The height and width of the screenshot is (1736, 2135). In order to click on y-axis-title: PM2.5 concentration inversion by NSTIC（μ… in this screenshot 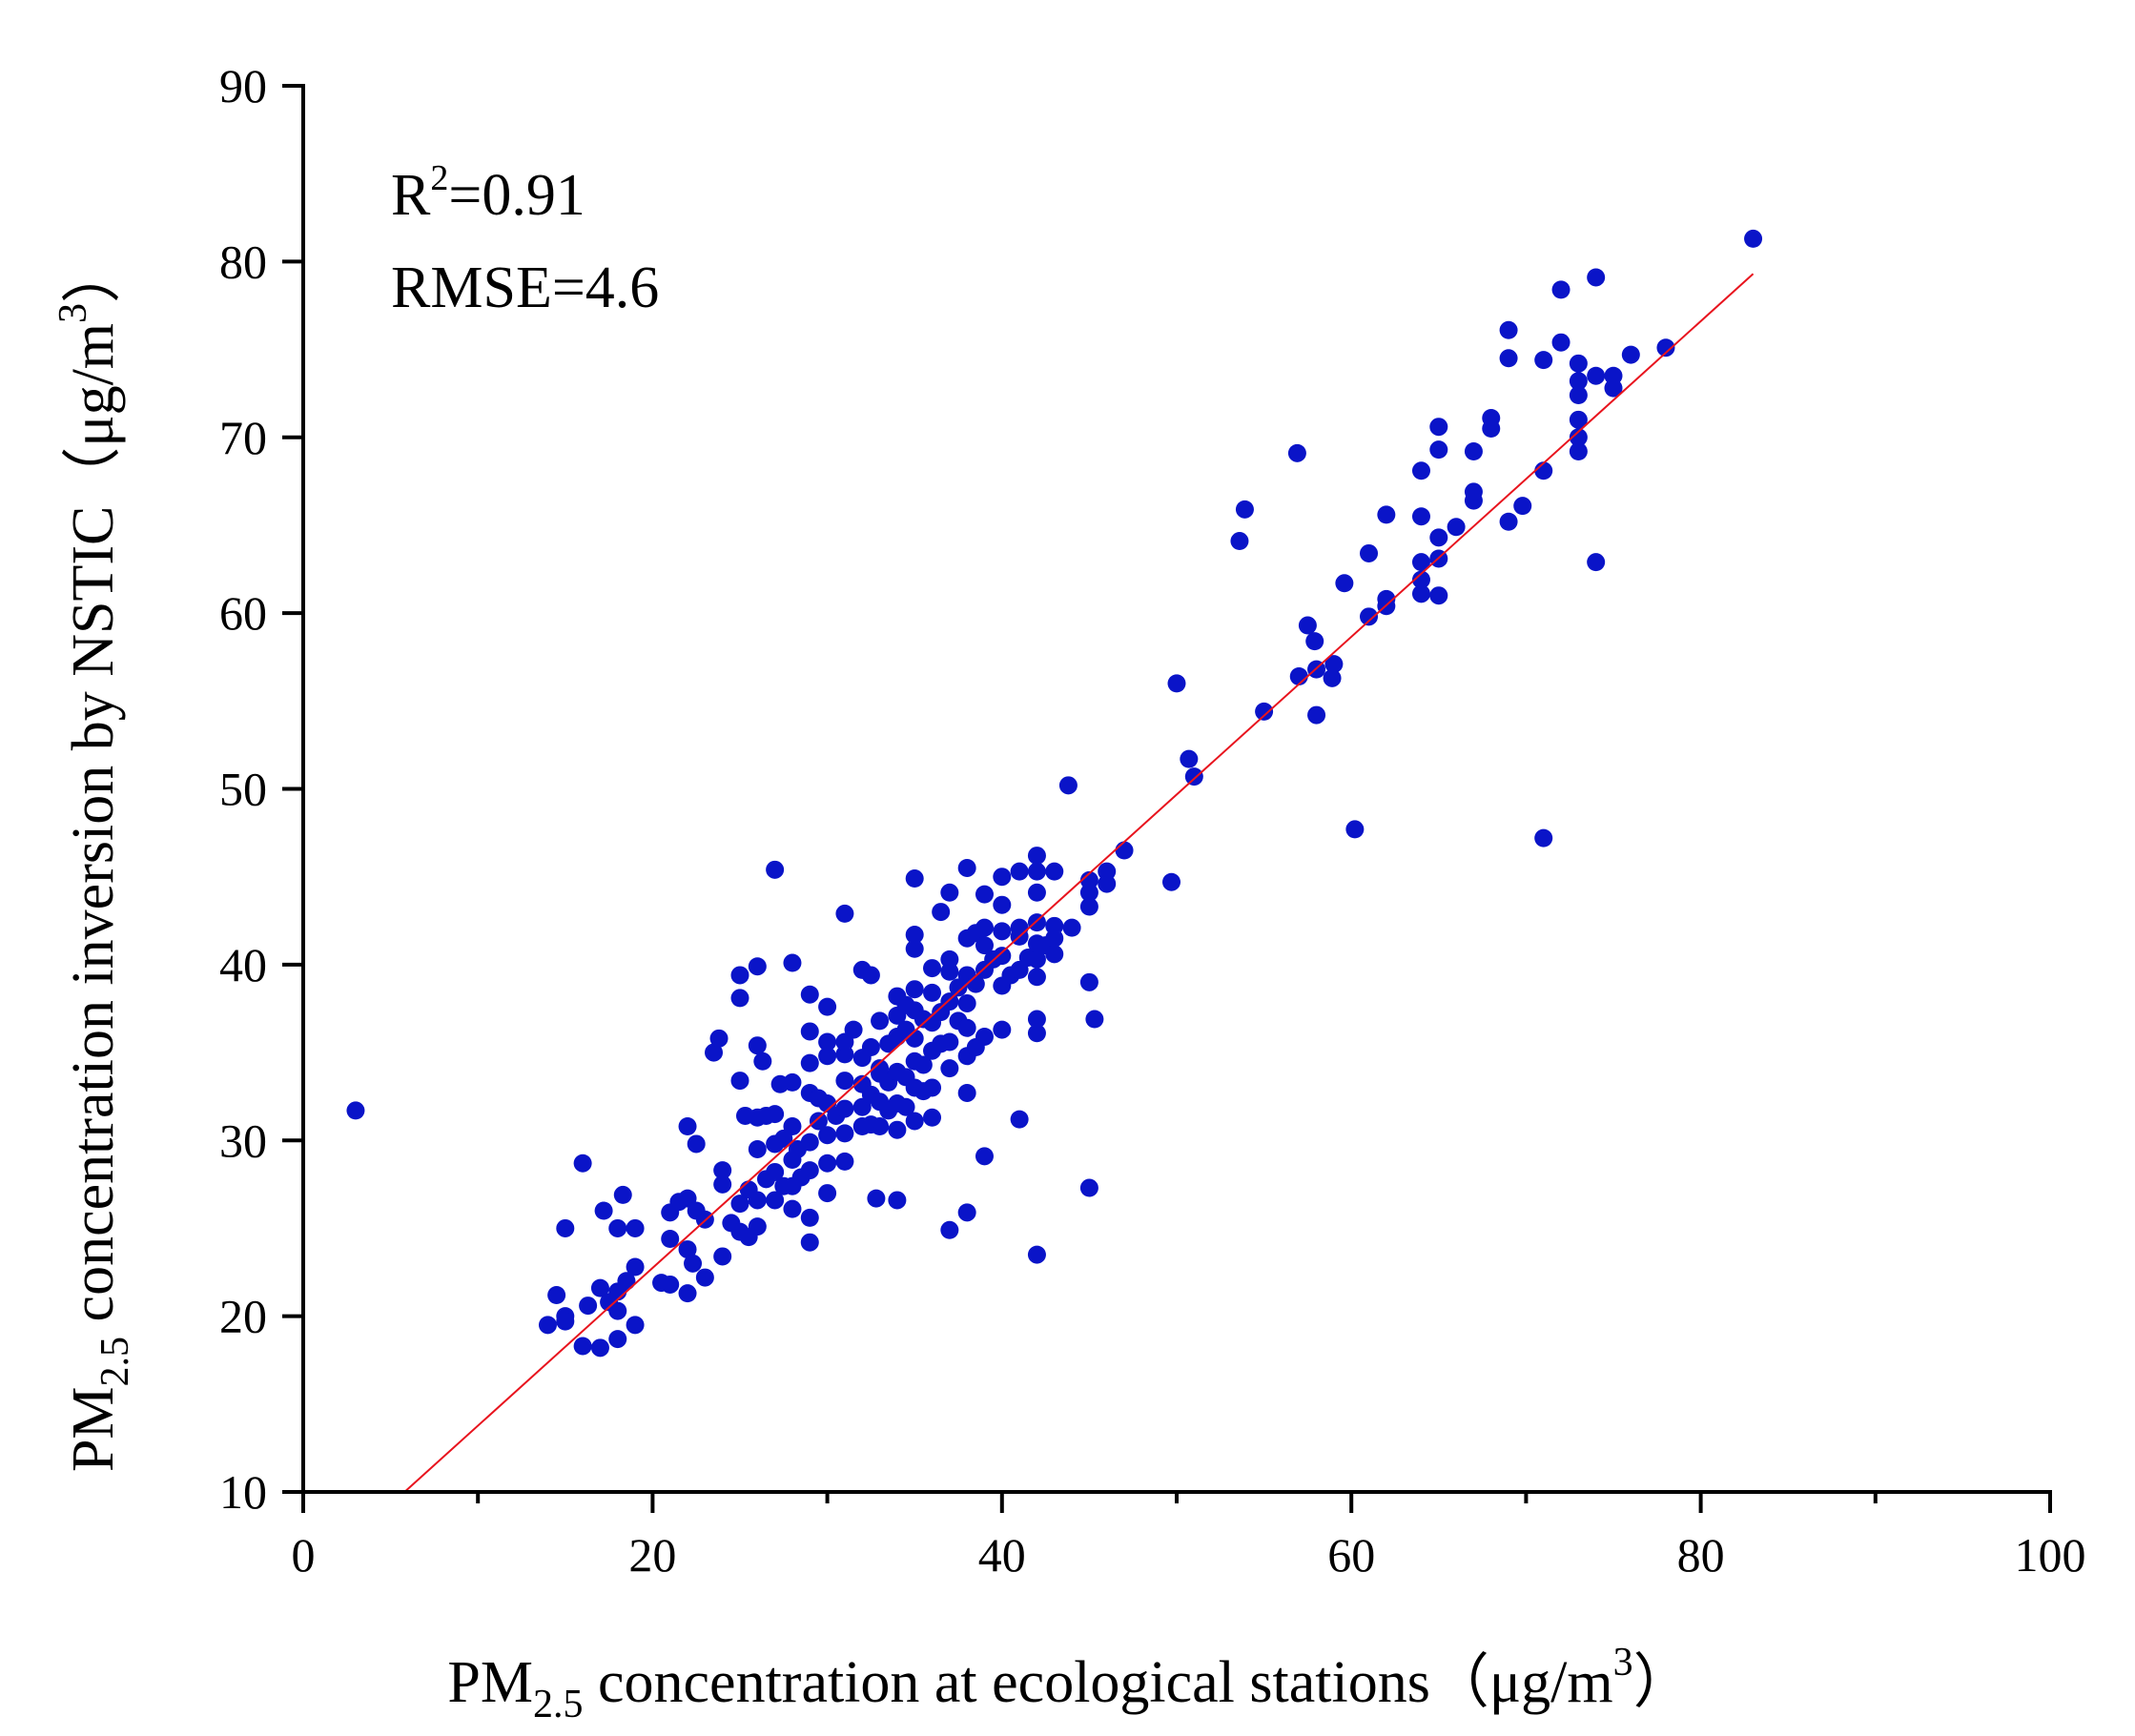, I will do `click(94, 858)`.